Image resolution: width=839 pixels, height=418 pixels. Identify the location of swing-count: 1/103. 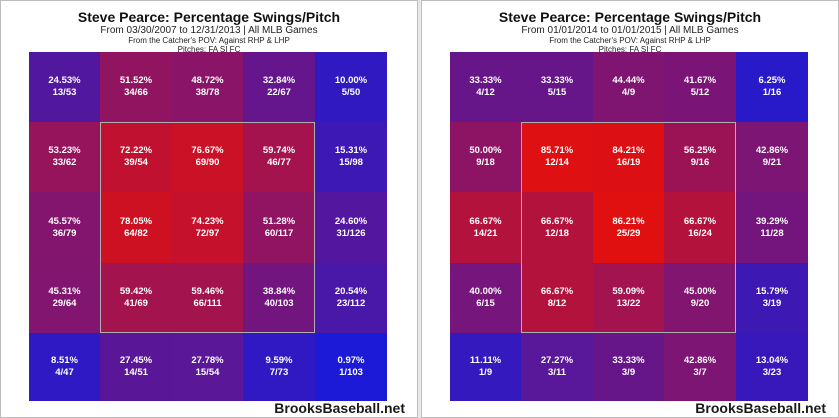
(351, 372).